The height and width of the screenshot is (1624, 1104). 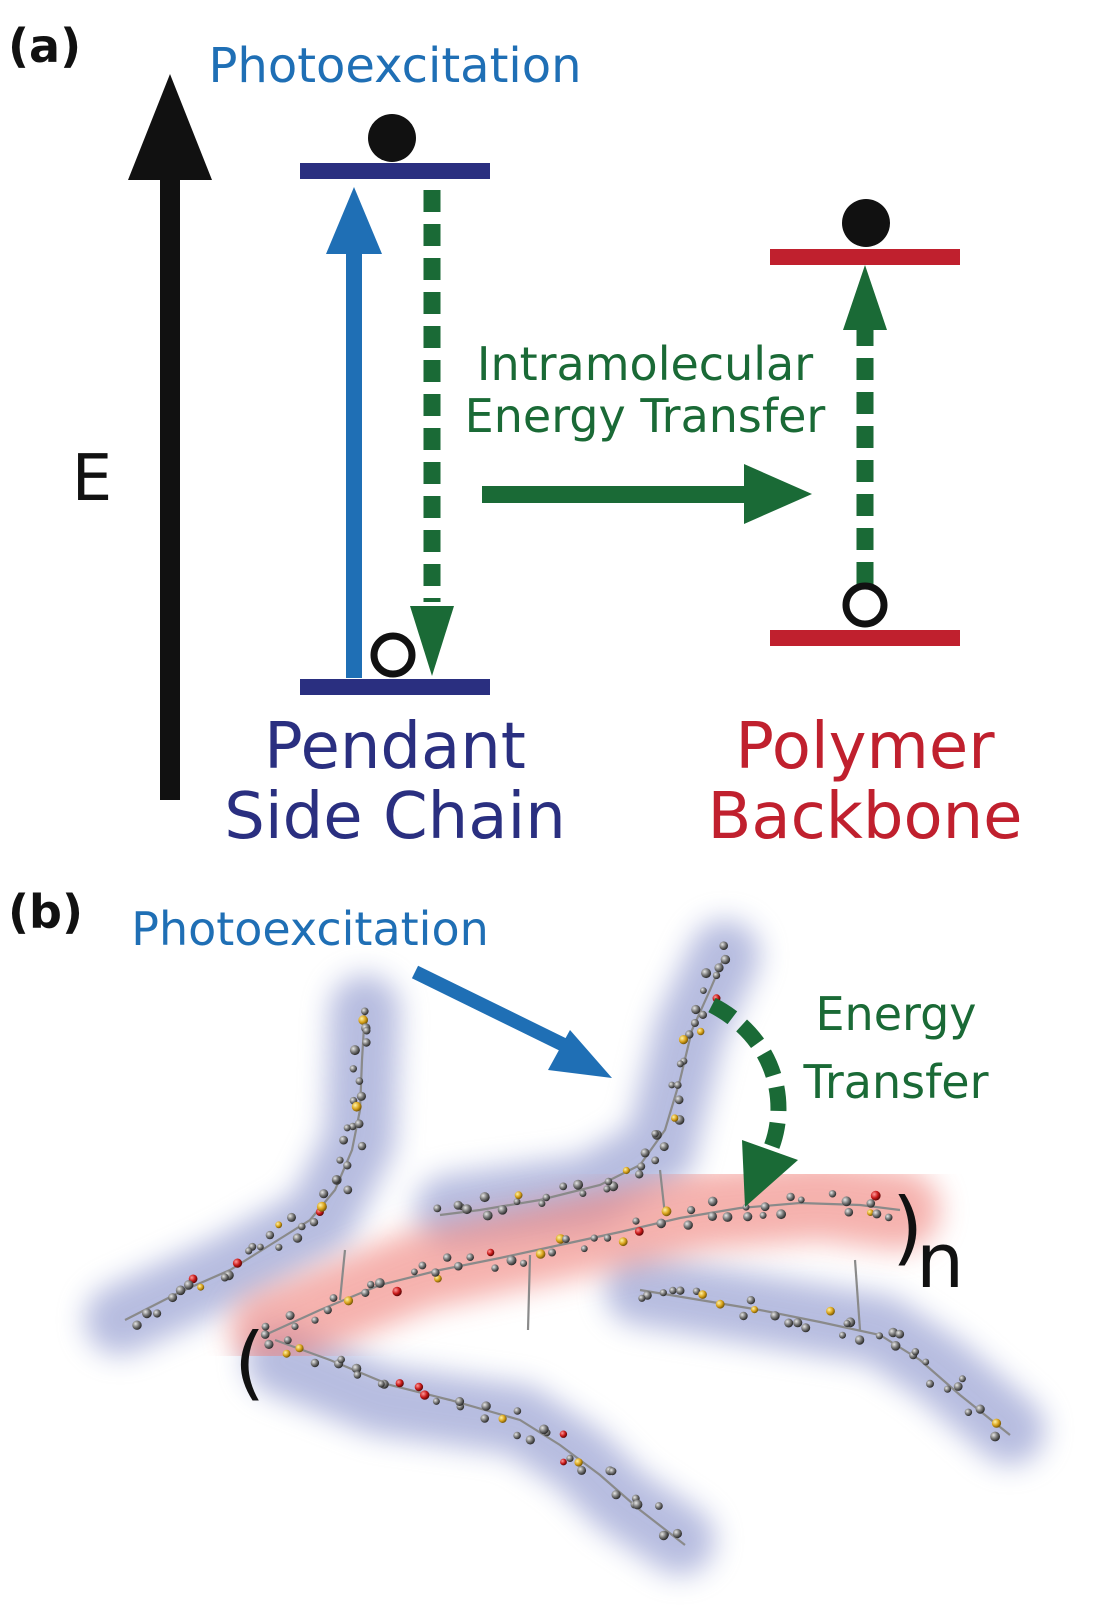 What do you see at coordinates (395, 687) in the screenshot?
I see `side-chain-lower-level` at bounding box center [395, 687].